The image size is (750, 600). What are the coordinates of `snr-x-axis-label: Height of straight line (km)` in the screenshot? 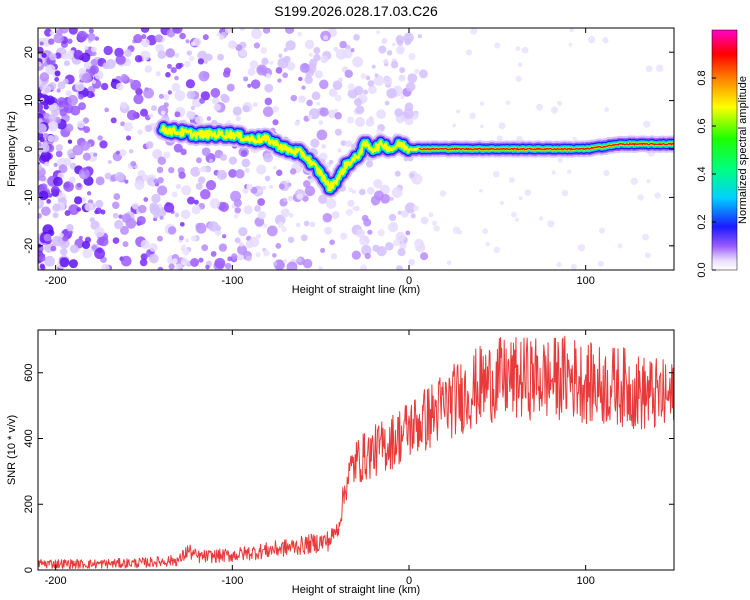 It's located at (356, 590).